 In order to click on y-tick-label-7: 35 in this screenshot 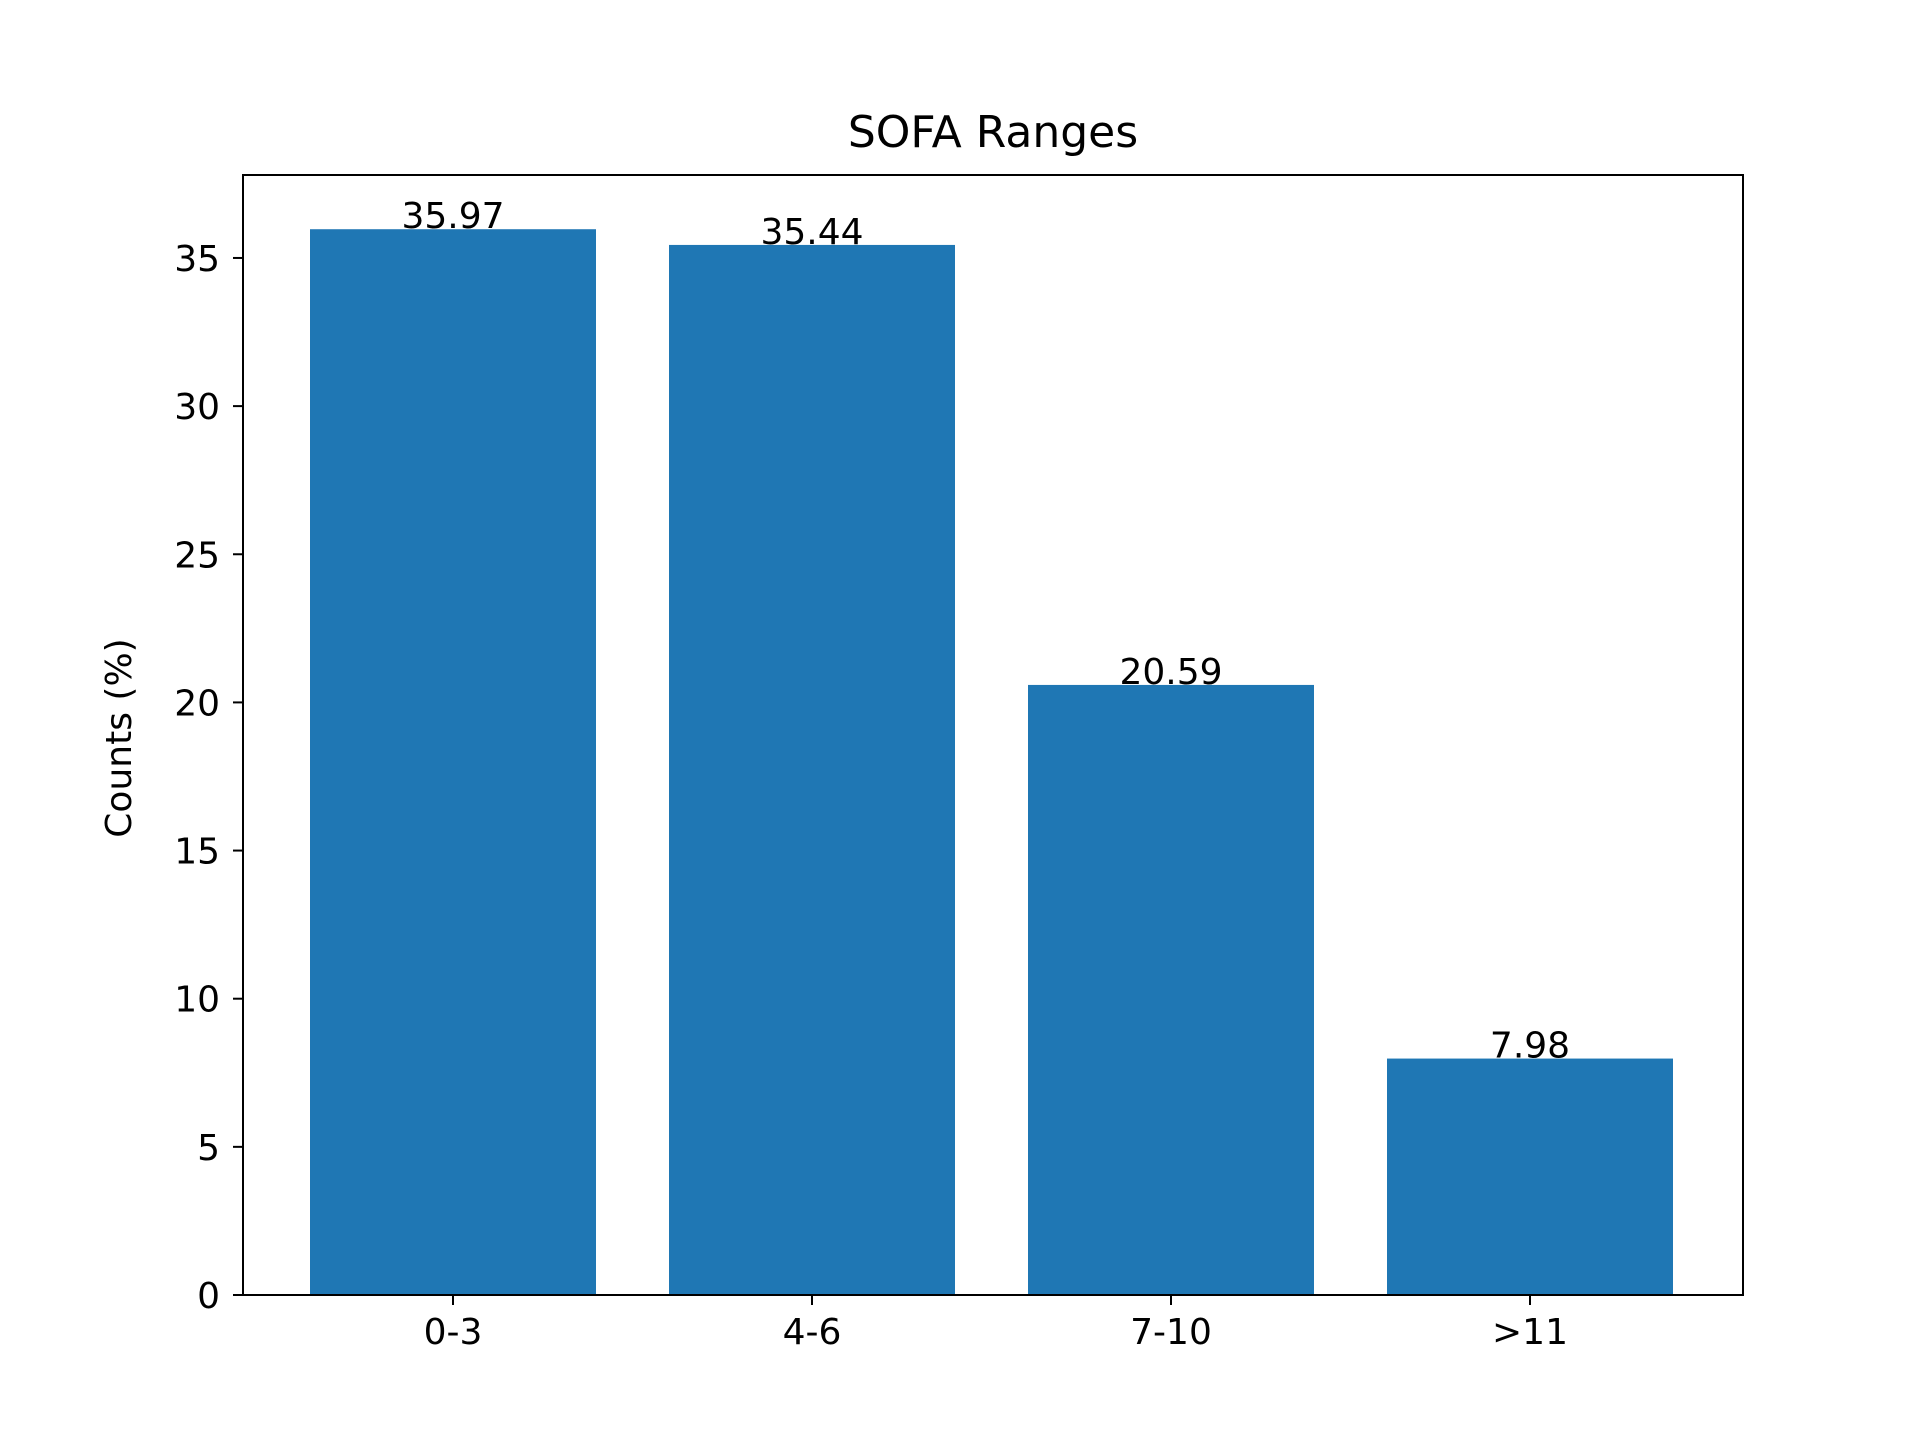, I will do `click(197, 259)`.